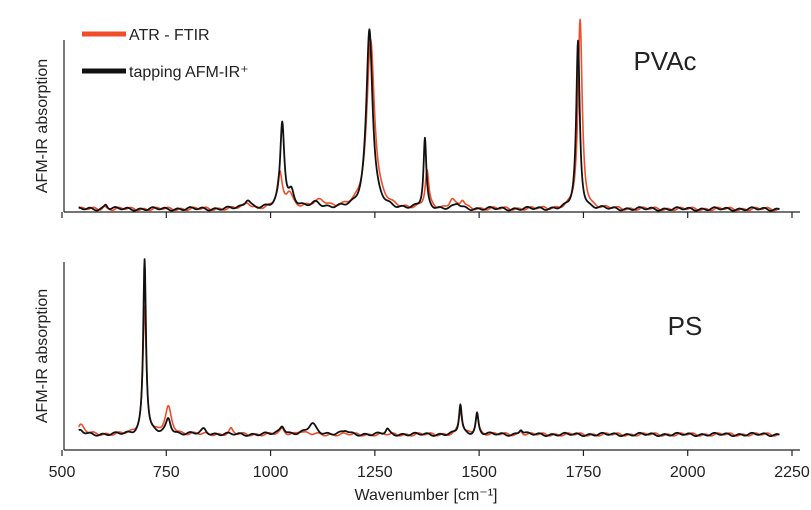  I want to click on legend-label-atr-ftir: ATR - FTIR, so click(169, 35).